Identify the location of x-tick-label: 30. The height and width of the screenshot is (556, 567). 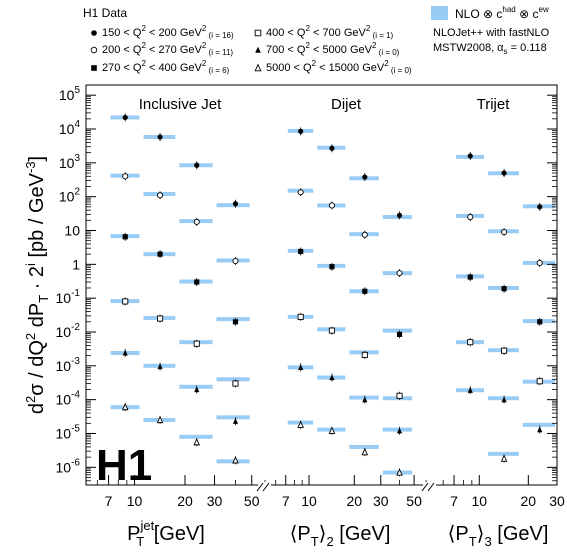
(381, 501).